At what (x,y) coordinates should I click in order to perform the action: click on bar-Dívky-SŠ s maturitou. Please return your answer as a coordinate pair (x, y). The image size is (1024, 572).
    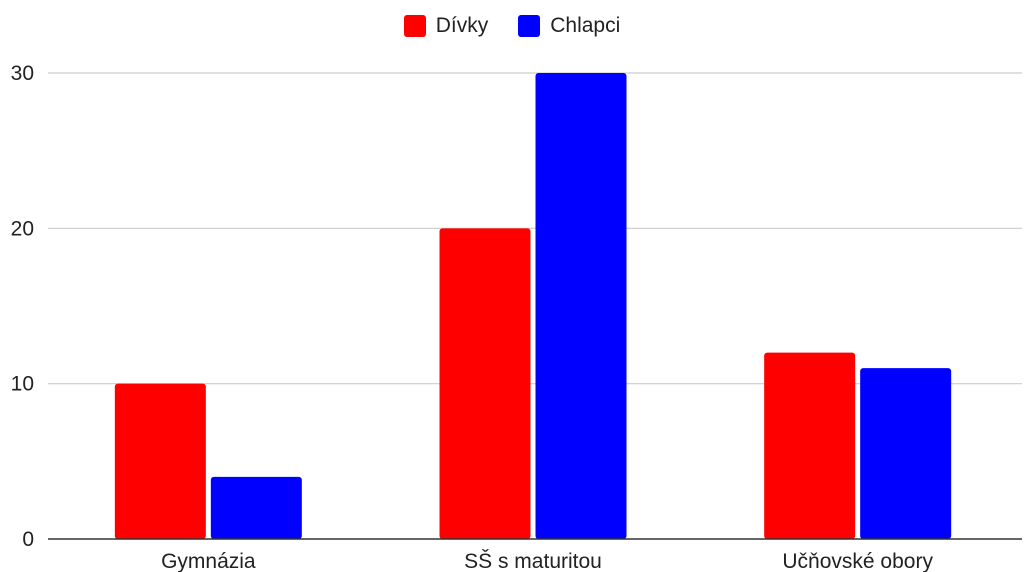
    Looking at the image, I should click on (485, 383).